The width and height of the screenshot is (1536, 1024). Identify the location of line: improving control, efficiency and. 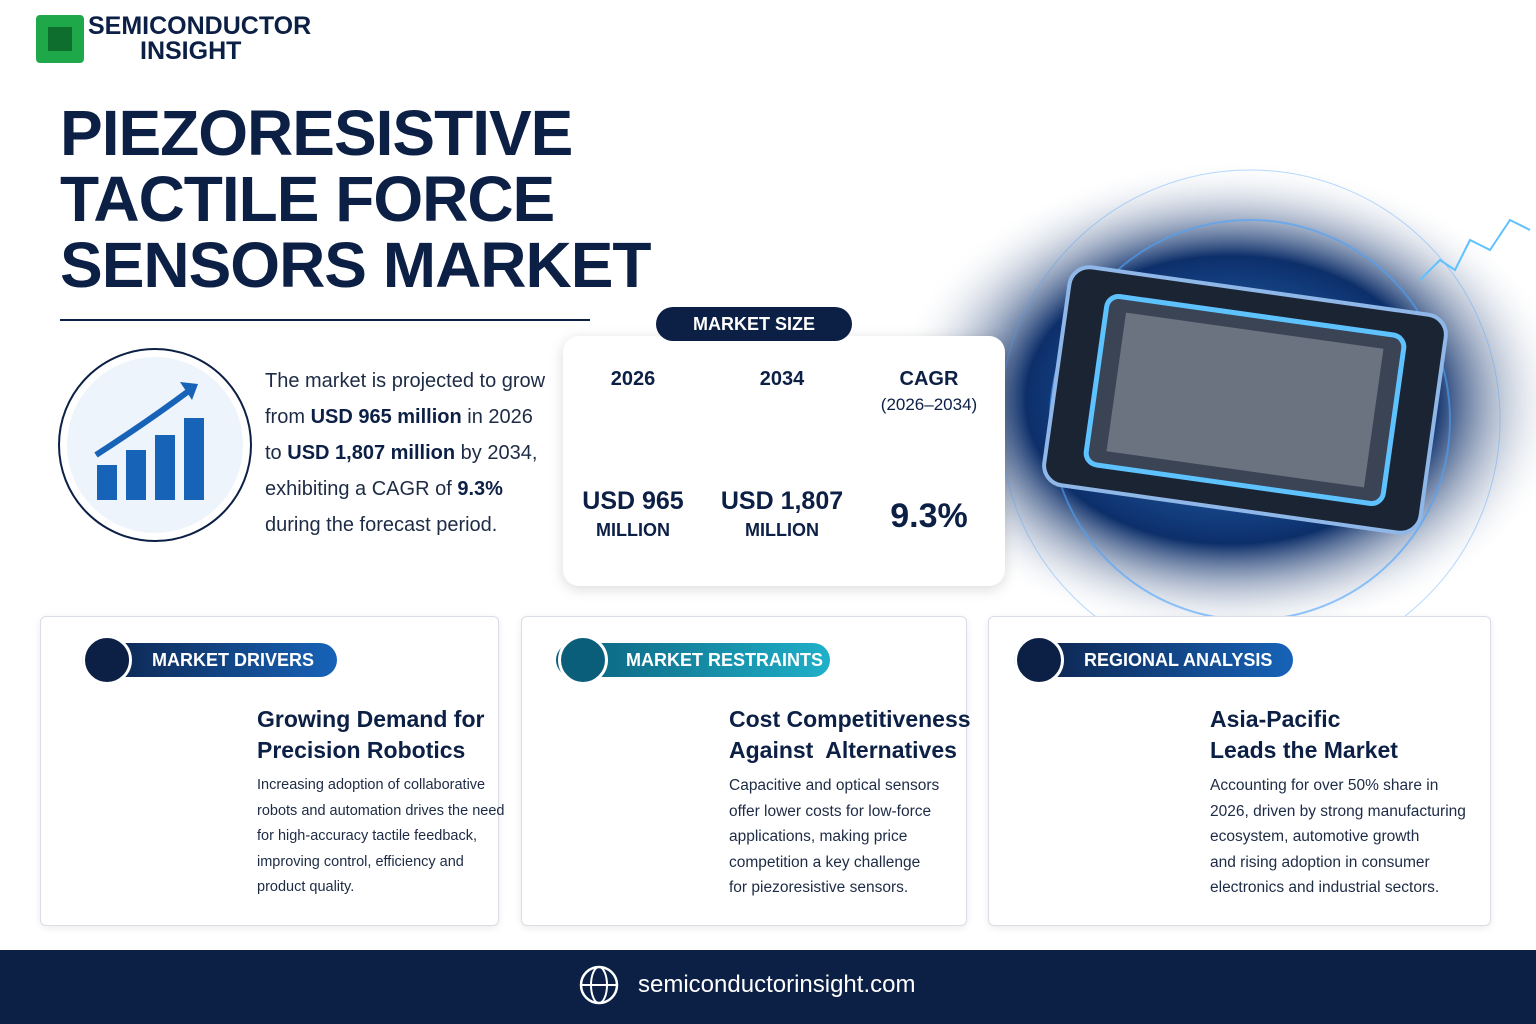
(360, 861).